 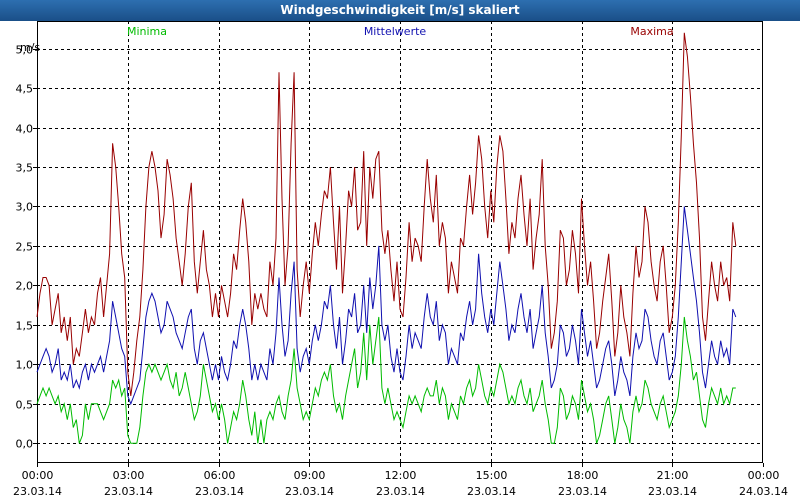 I want to click on y-tick-label: 3,5, so click(x=25, y=168).